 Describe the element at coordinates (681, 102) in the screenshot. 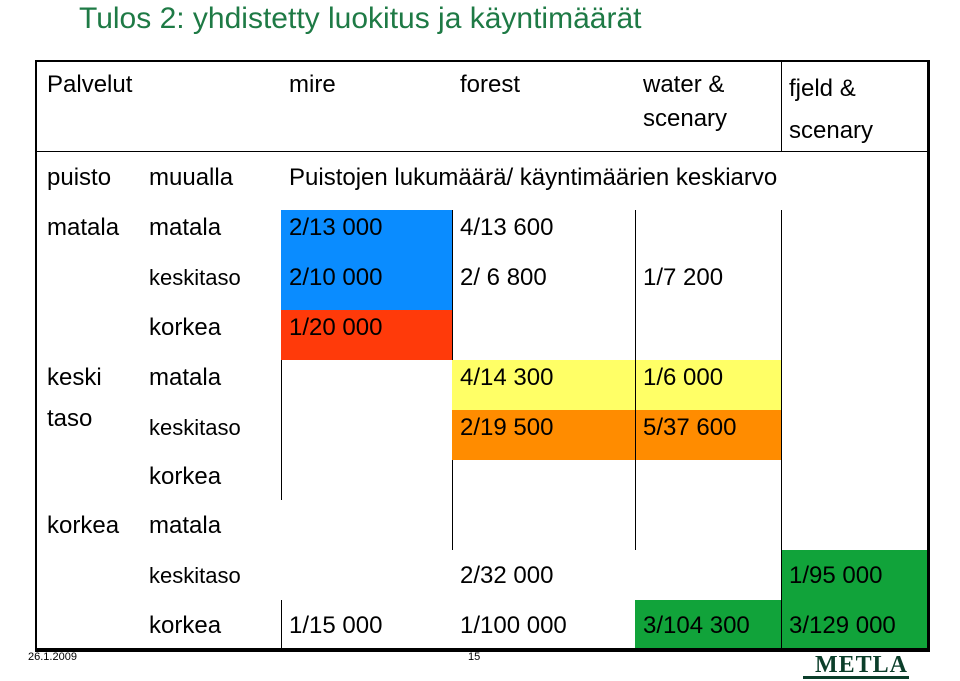

I see `header-water-scenary: water & scenary` at that location.